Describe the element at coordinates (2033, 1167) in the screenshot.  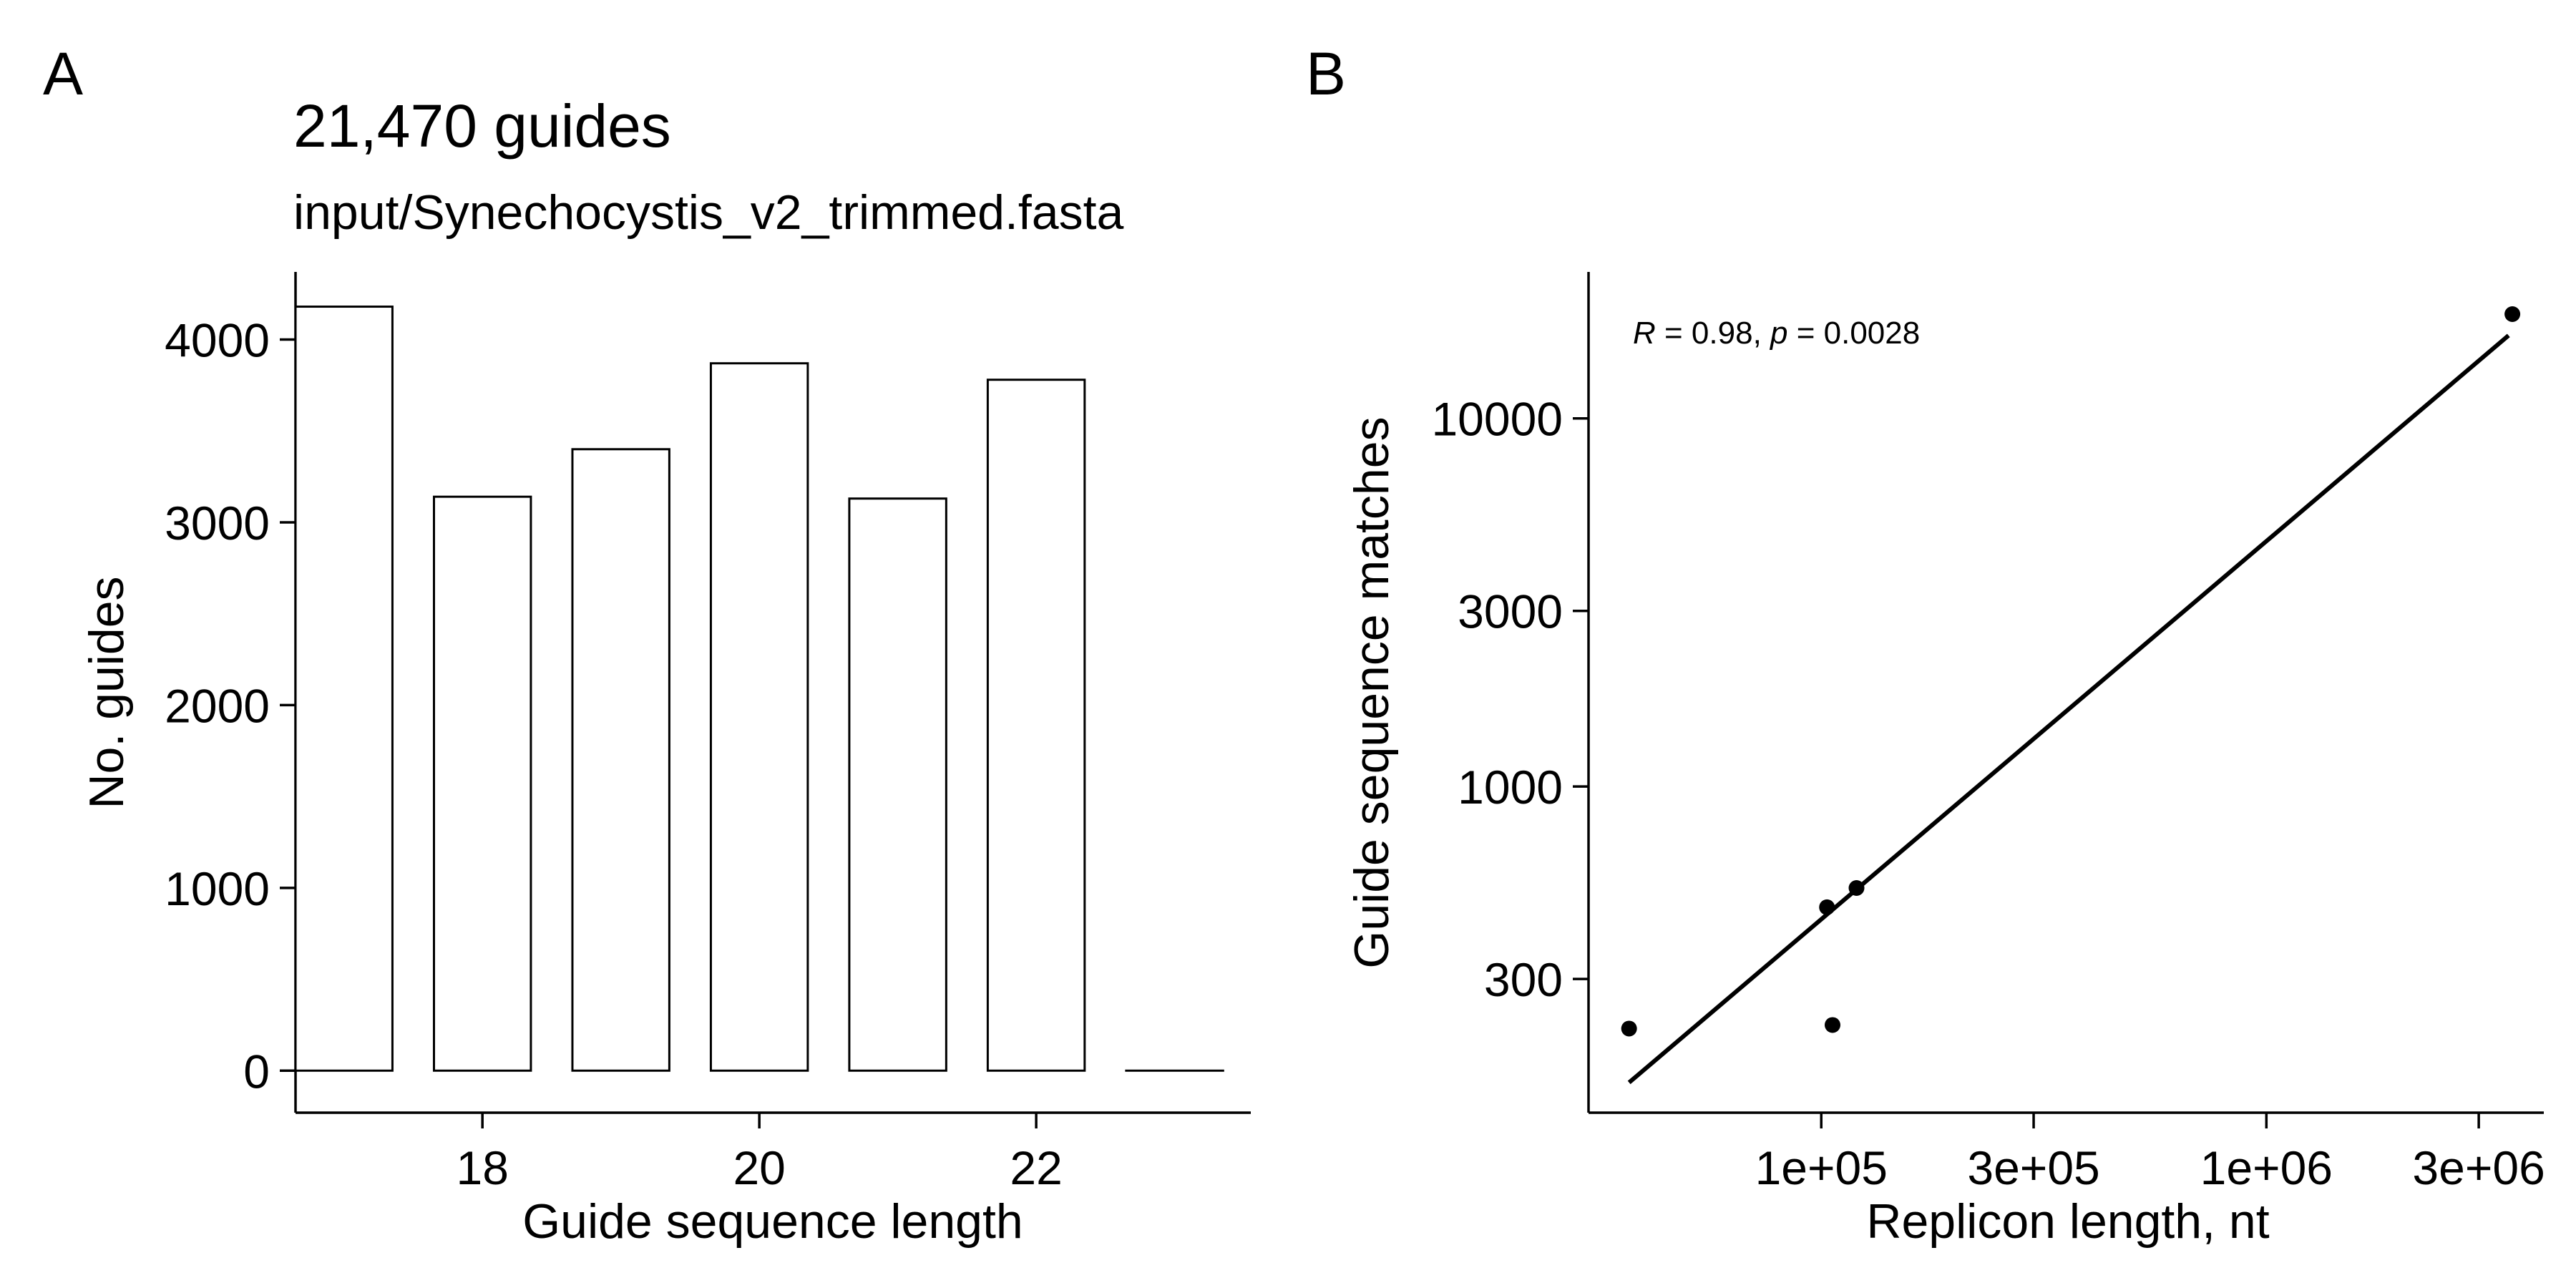
I see `x-tick-label: 3e+05` at that location.